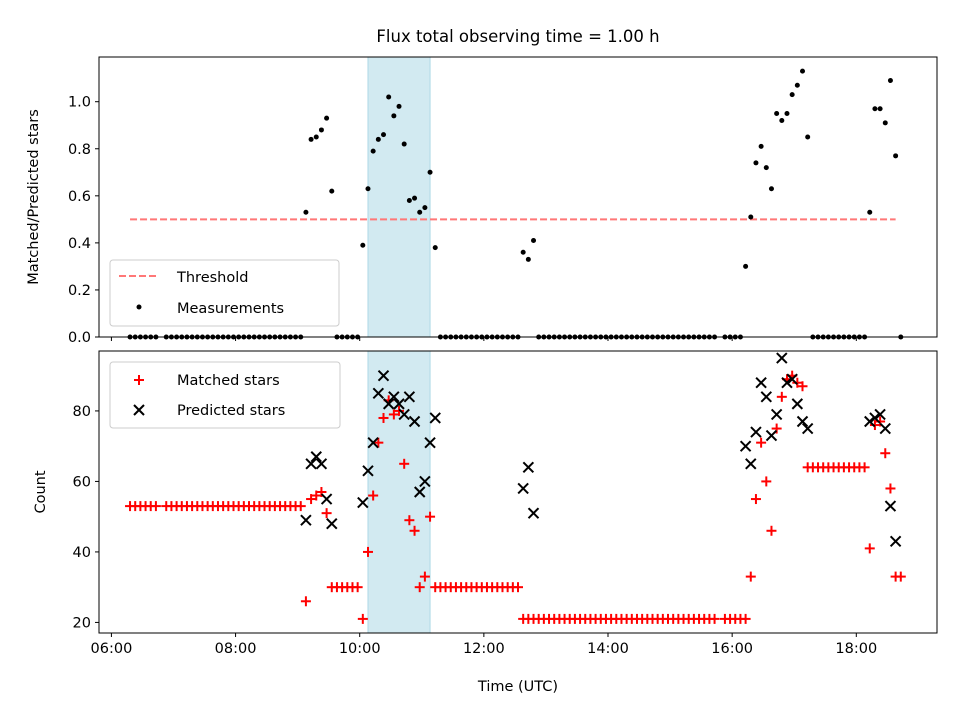  Describe the element at coordinates (212, 278) in the screenshot. I see `top-legend-threshold-label: Threshold` at that location.